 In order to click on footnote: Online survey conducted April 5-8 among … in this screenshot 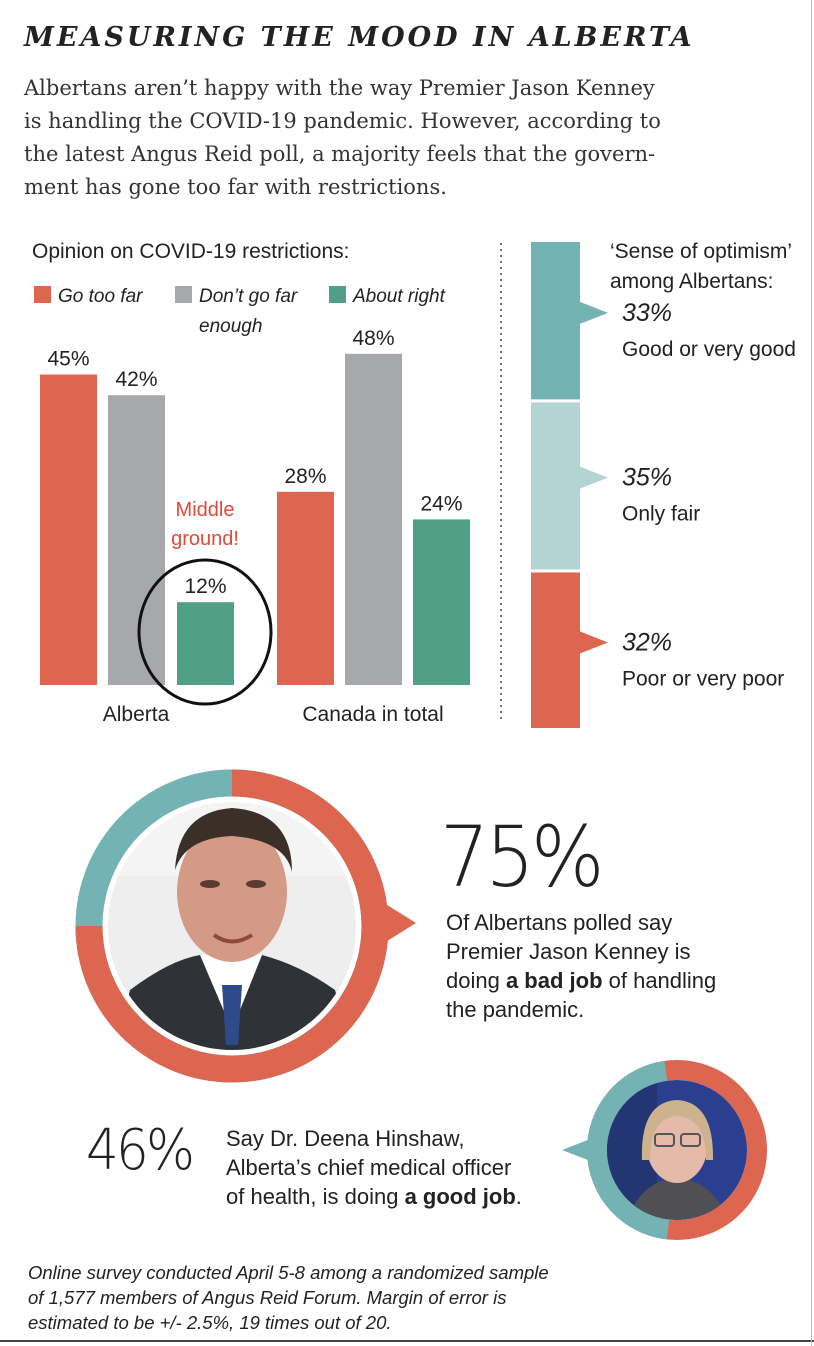, I will do `click(328, 1297)`.